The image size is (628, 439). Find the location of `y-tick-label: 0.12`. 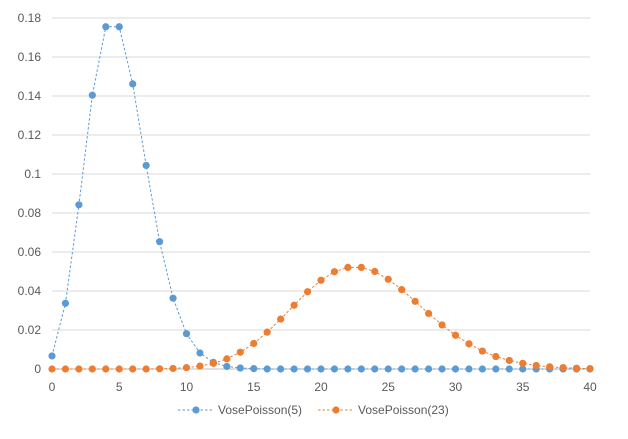

y-tick-label: 0.12 is located at coordinates (30, 135).